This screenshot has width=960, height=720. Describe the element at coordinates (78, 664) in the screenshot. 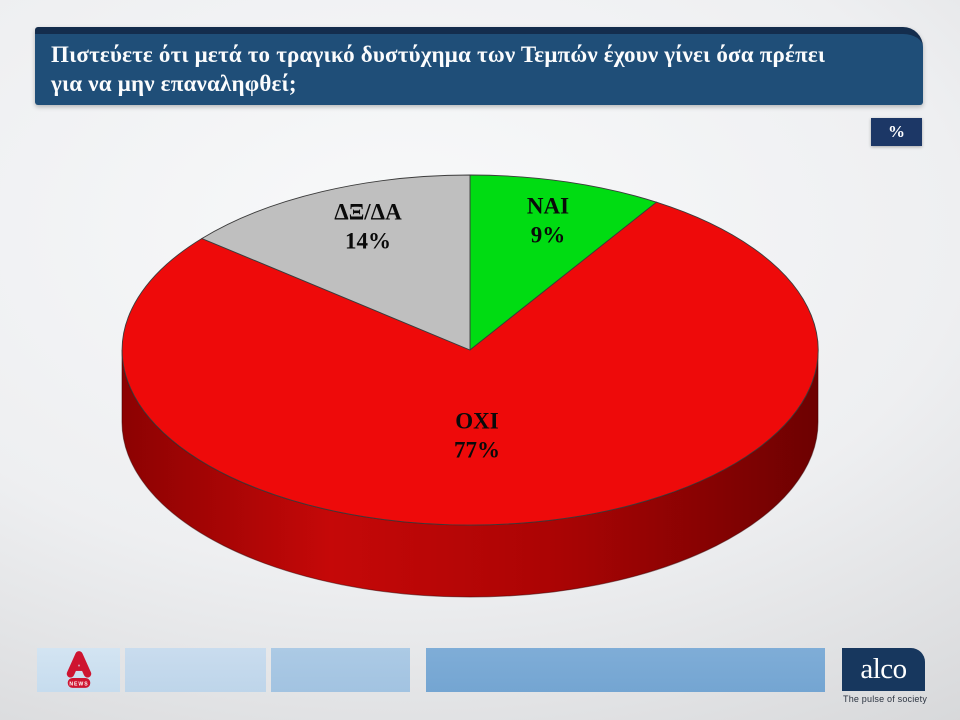

I see `alpha-a-icon` at that location.